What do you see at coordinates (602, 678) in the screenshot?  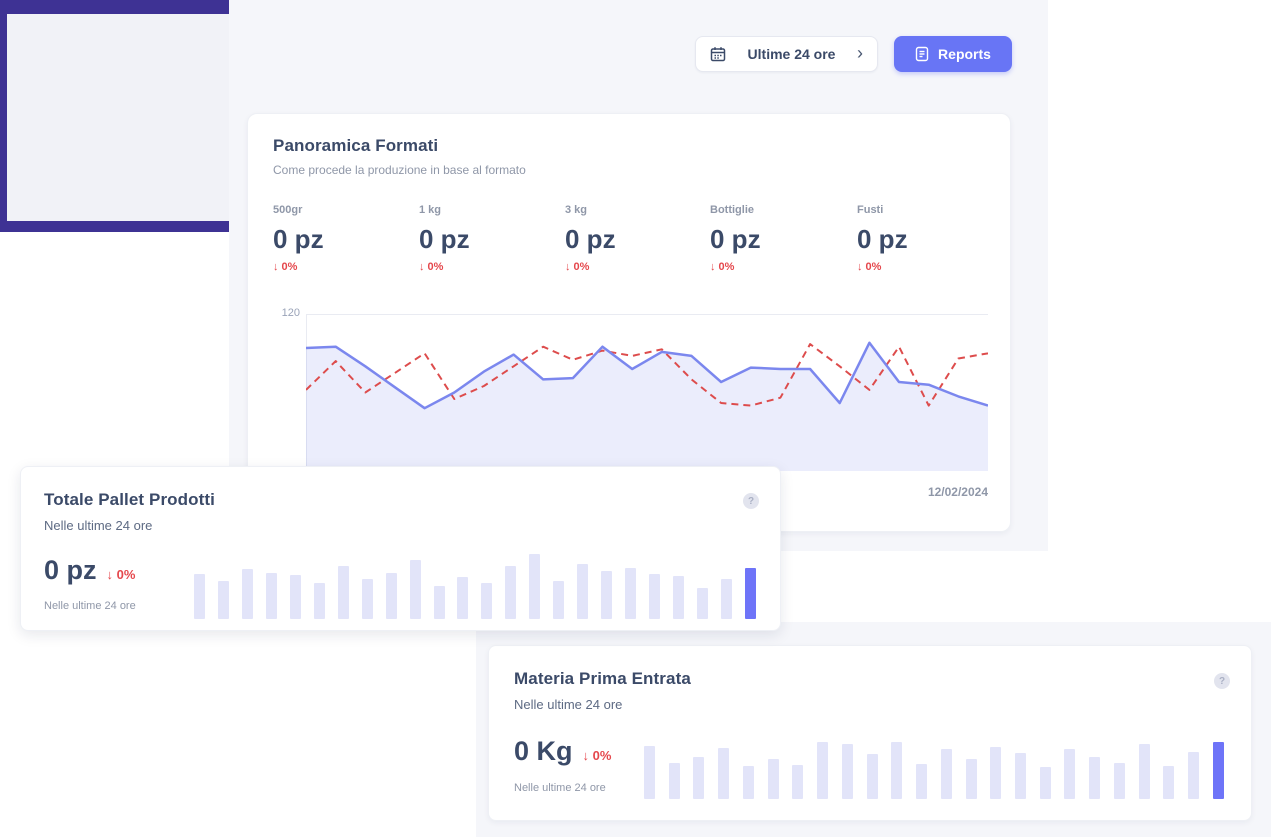 I see `materia-title: Materia Prima Entrata` at bounding box center [602, 678].